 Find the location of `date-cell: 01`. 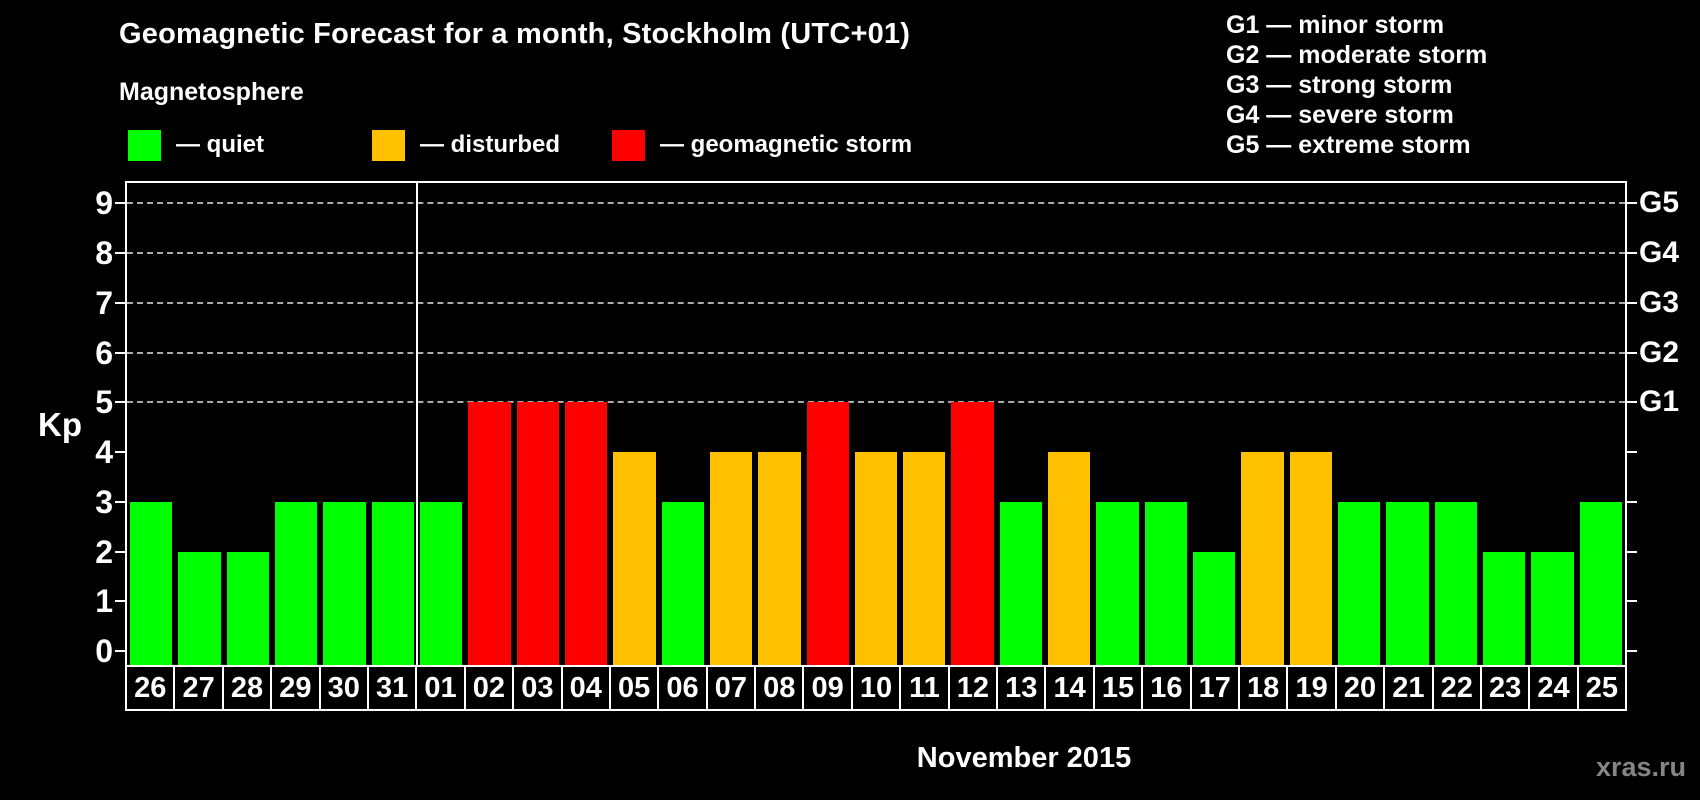

date-cell: 01 is located at coordinates (440, 688).